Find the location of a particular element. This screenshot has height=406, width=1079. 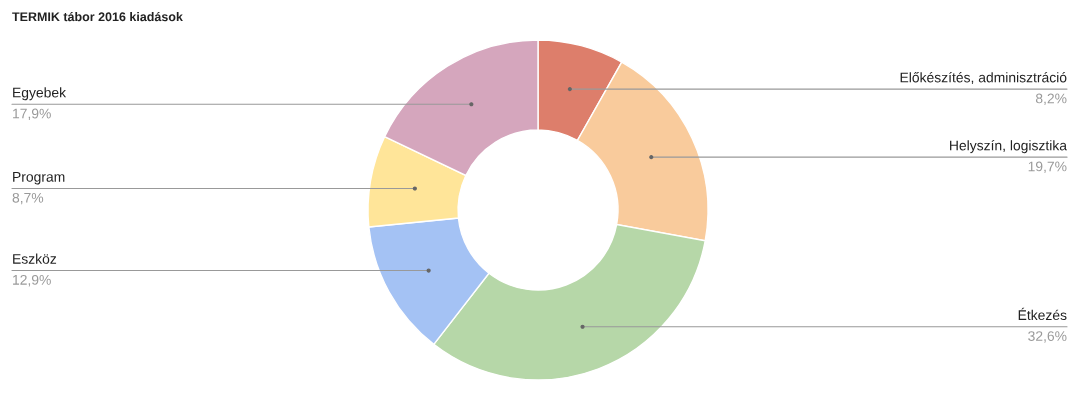

slice-label: Helyszín, logisztika is located at coordinates (1008, 147).